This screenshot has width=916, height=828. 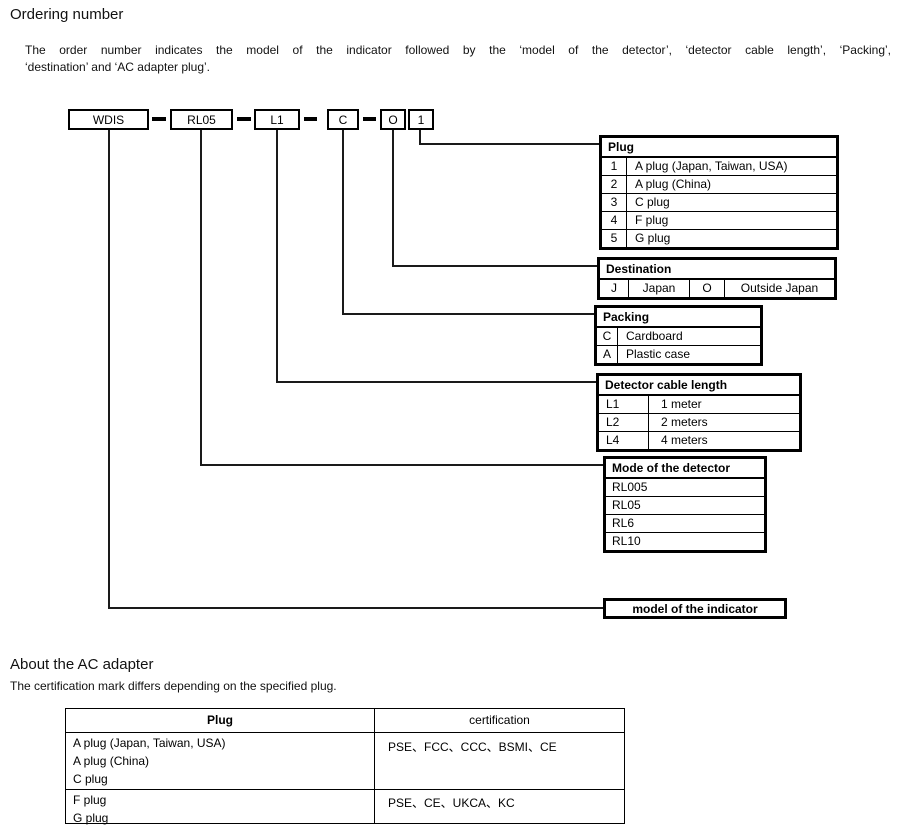 I want to click on cable-code: L1, so click(x=624, y=404).